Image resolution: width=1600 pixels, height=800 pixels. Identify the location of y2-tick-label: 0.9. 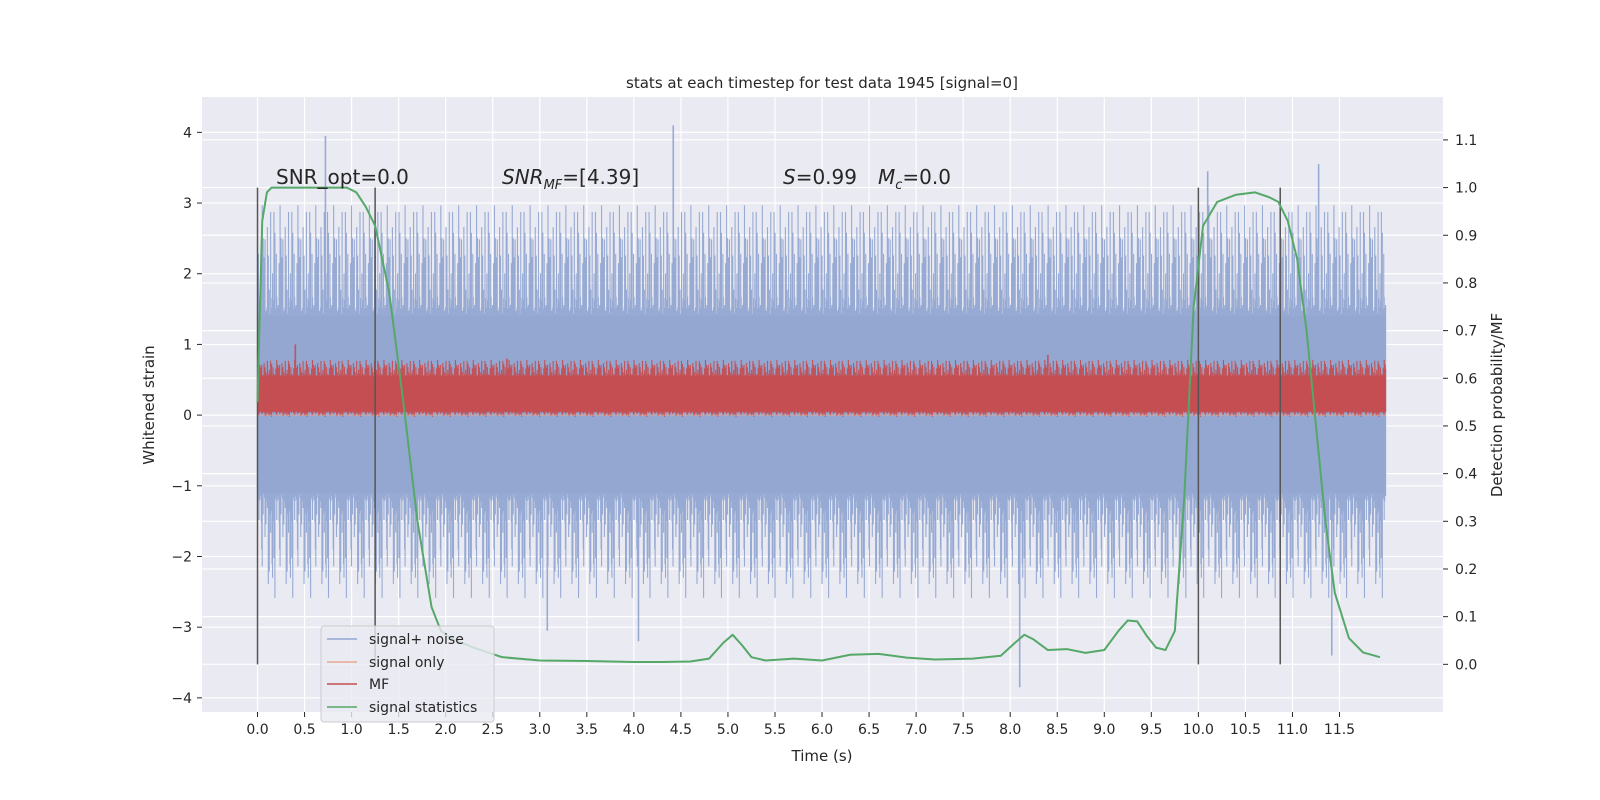
(1466, 236).